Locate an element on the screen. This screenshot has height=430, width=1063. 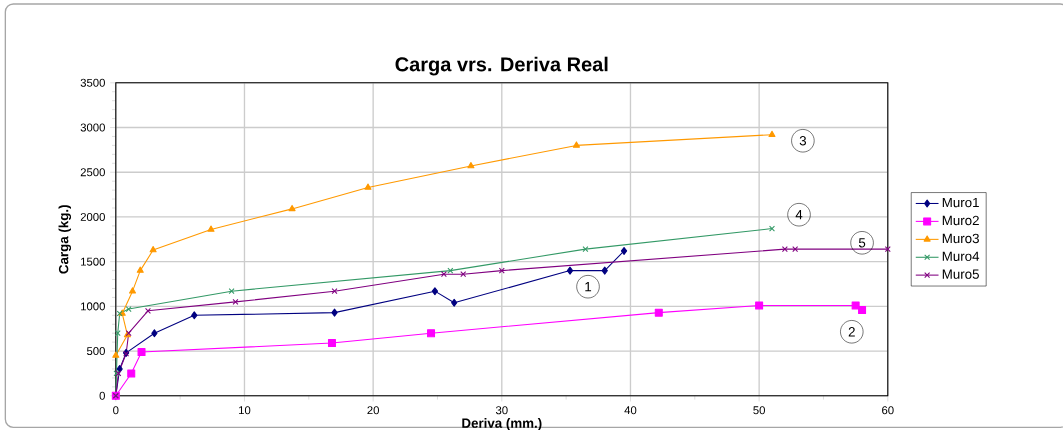
annotation: 4 is located at coordinates (799, 215).